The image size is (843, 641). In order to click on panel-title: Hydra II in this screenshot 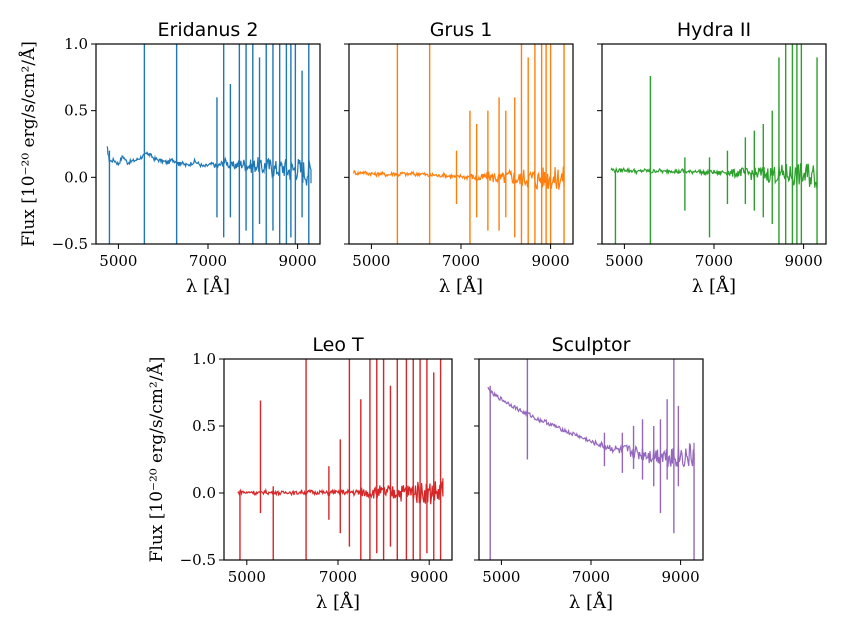, I will do `click(714, 30)`.